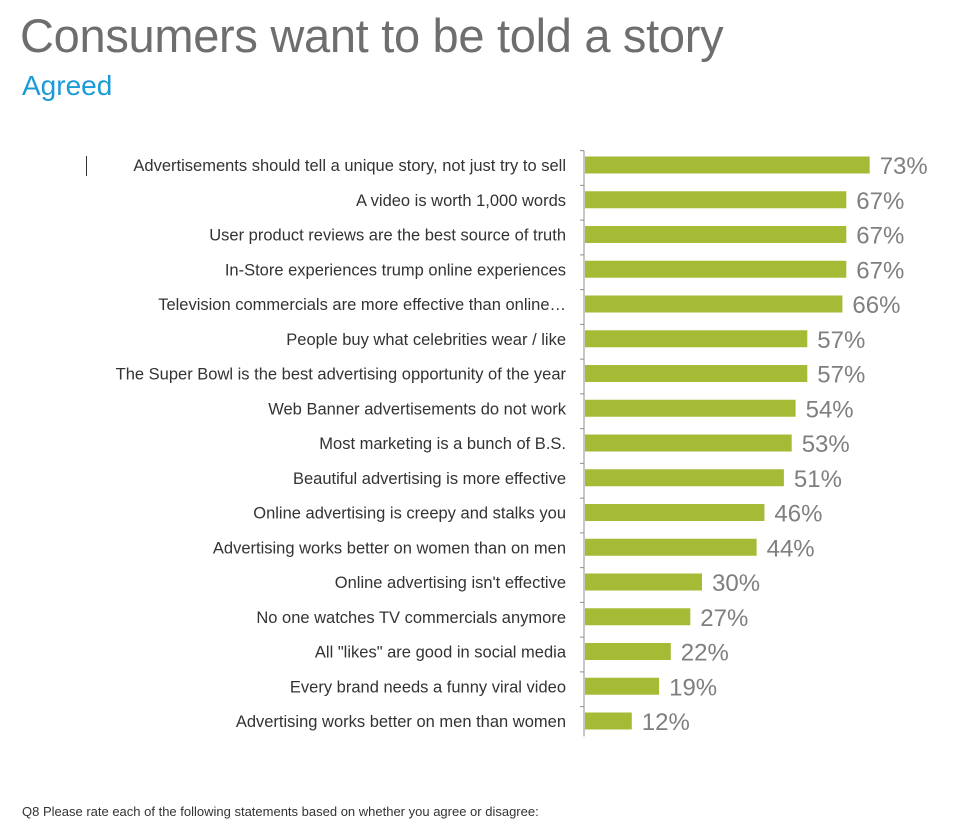  What do you see at coordinates (693, 687) in the screenshot?
I see `data-label: 19%` at bounding box center [693, 687].